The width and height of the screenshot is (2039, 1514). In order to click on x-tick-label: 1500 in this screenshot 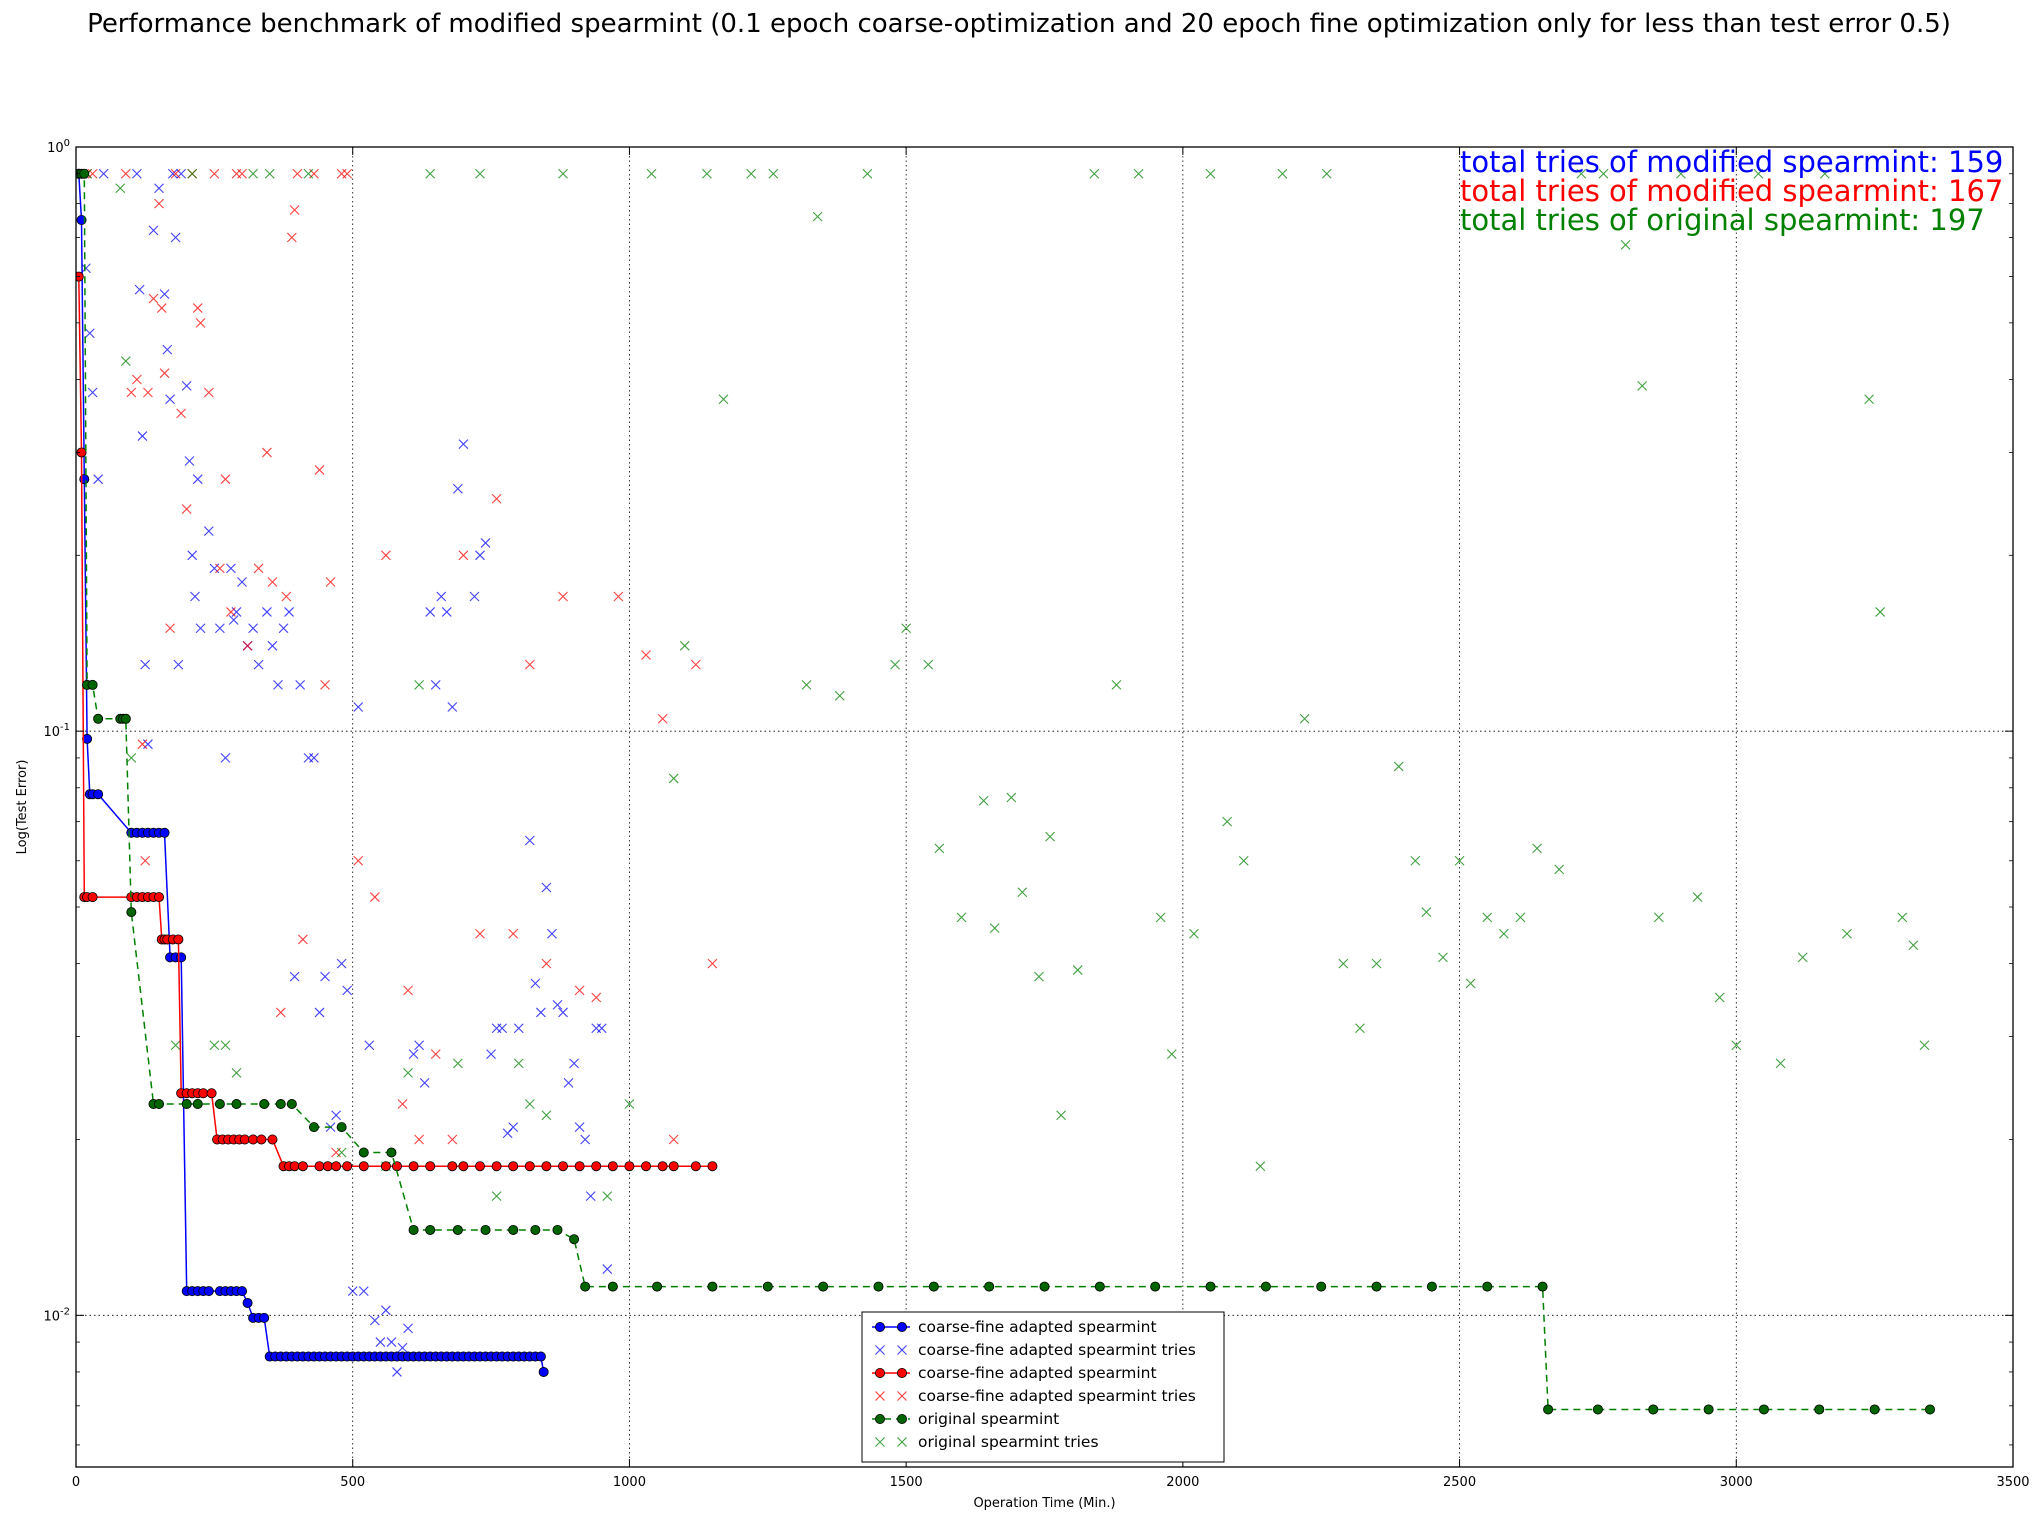, I will do `click(906, 1482)`.